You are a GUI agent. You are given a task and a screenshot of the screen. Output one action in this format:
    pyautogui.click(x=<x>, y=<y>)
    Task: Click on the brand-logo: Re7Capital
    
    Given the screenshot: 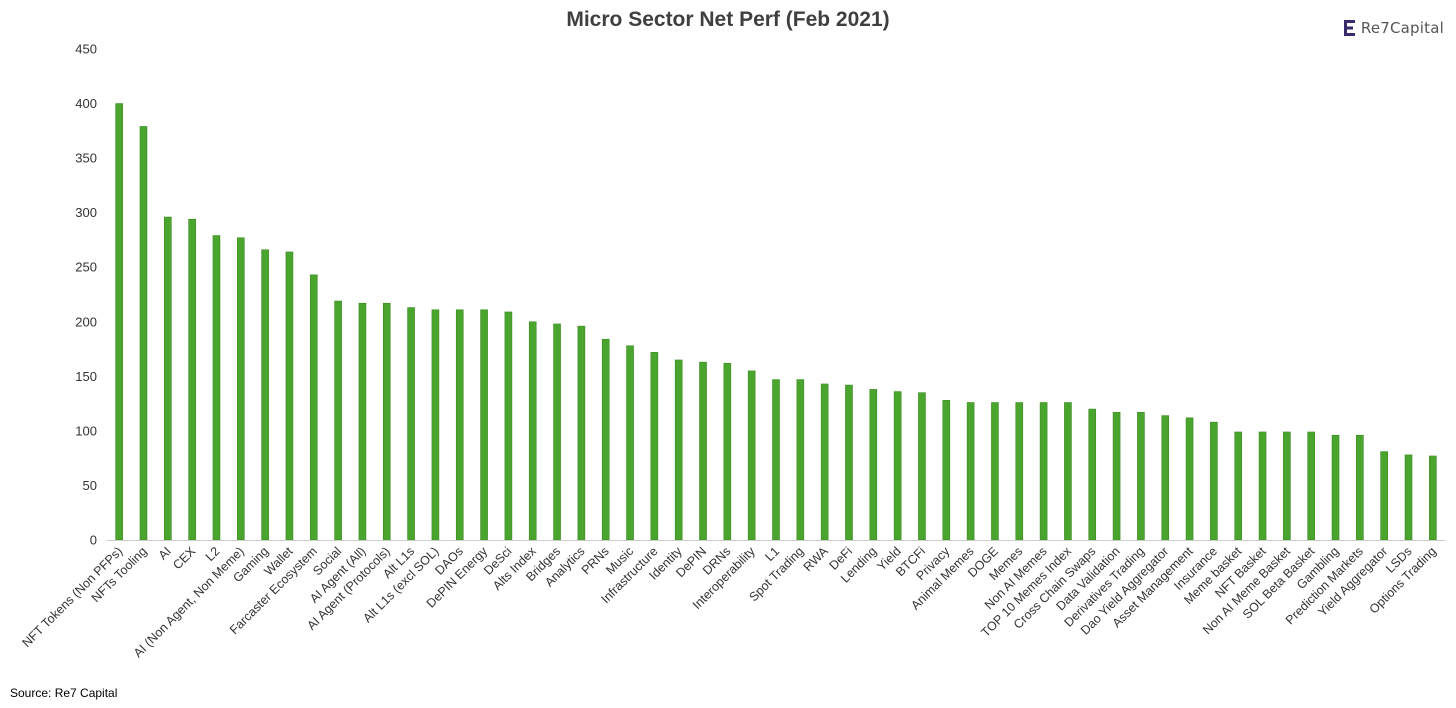 What is the action you would take?
    pyautogui.click(x=1393, y=28)
    